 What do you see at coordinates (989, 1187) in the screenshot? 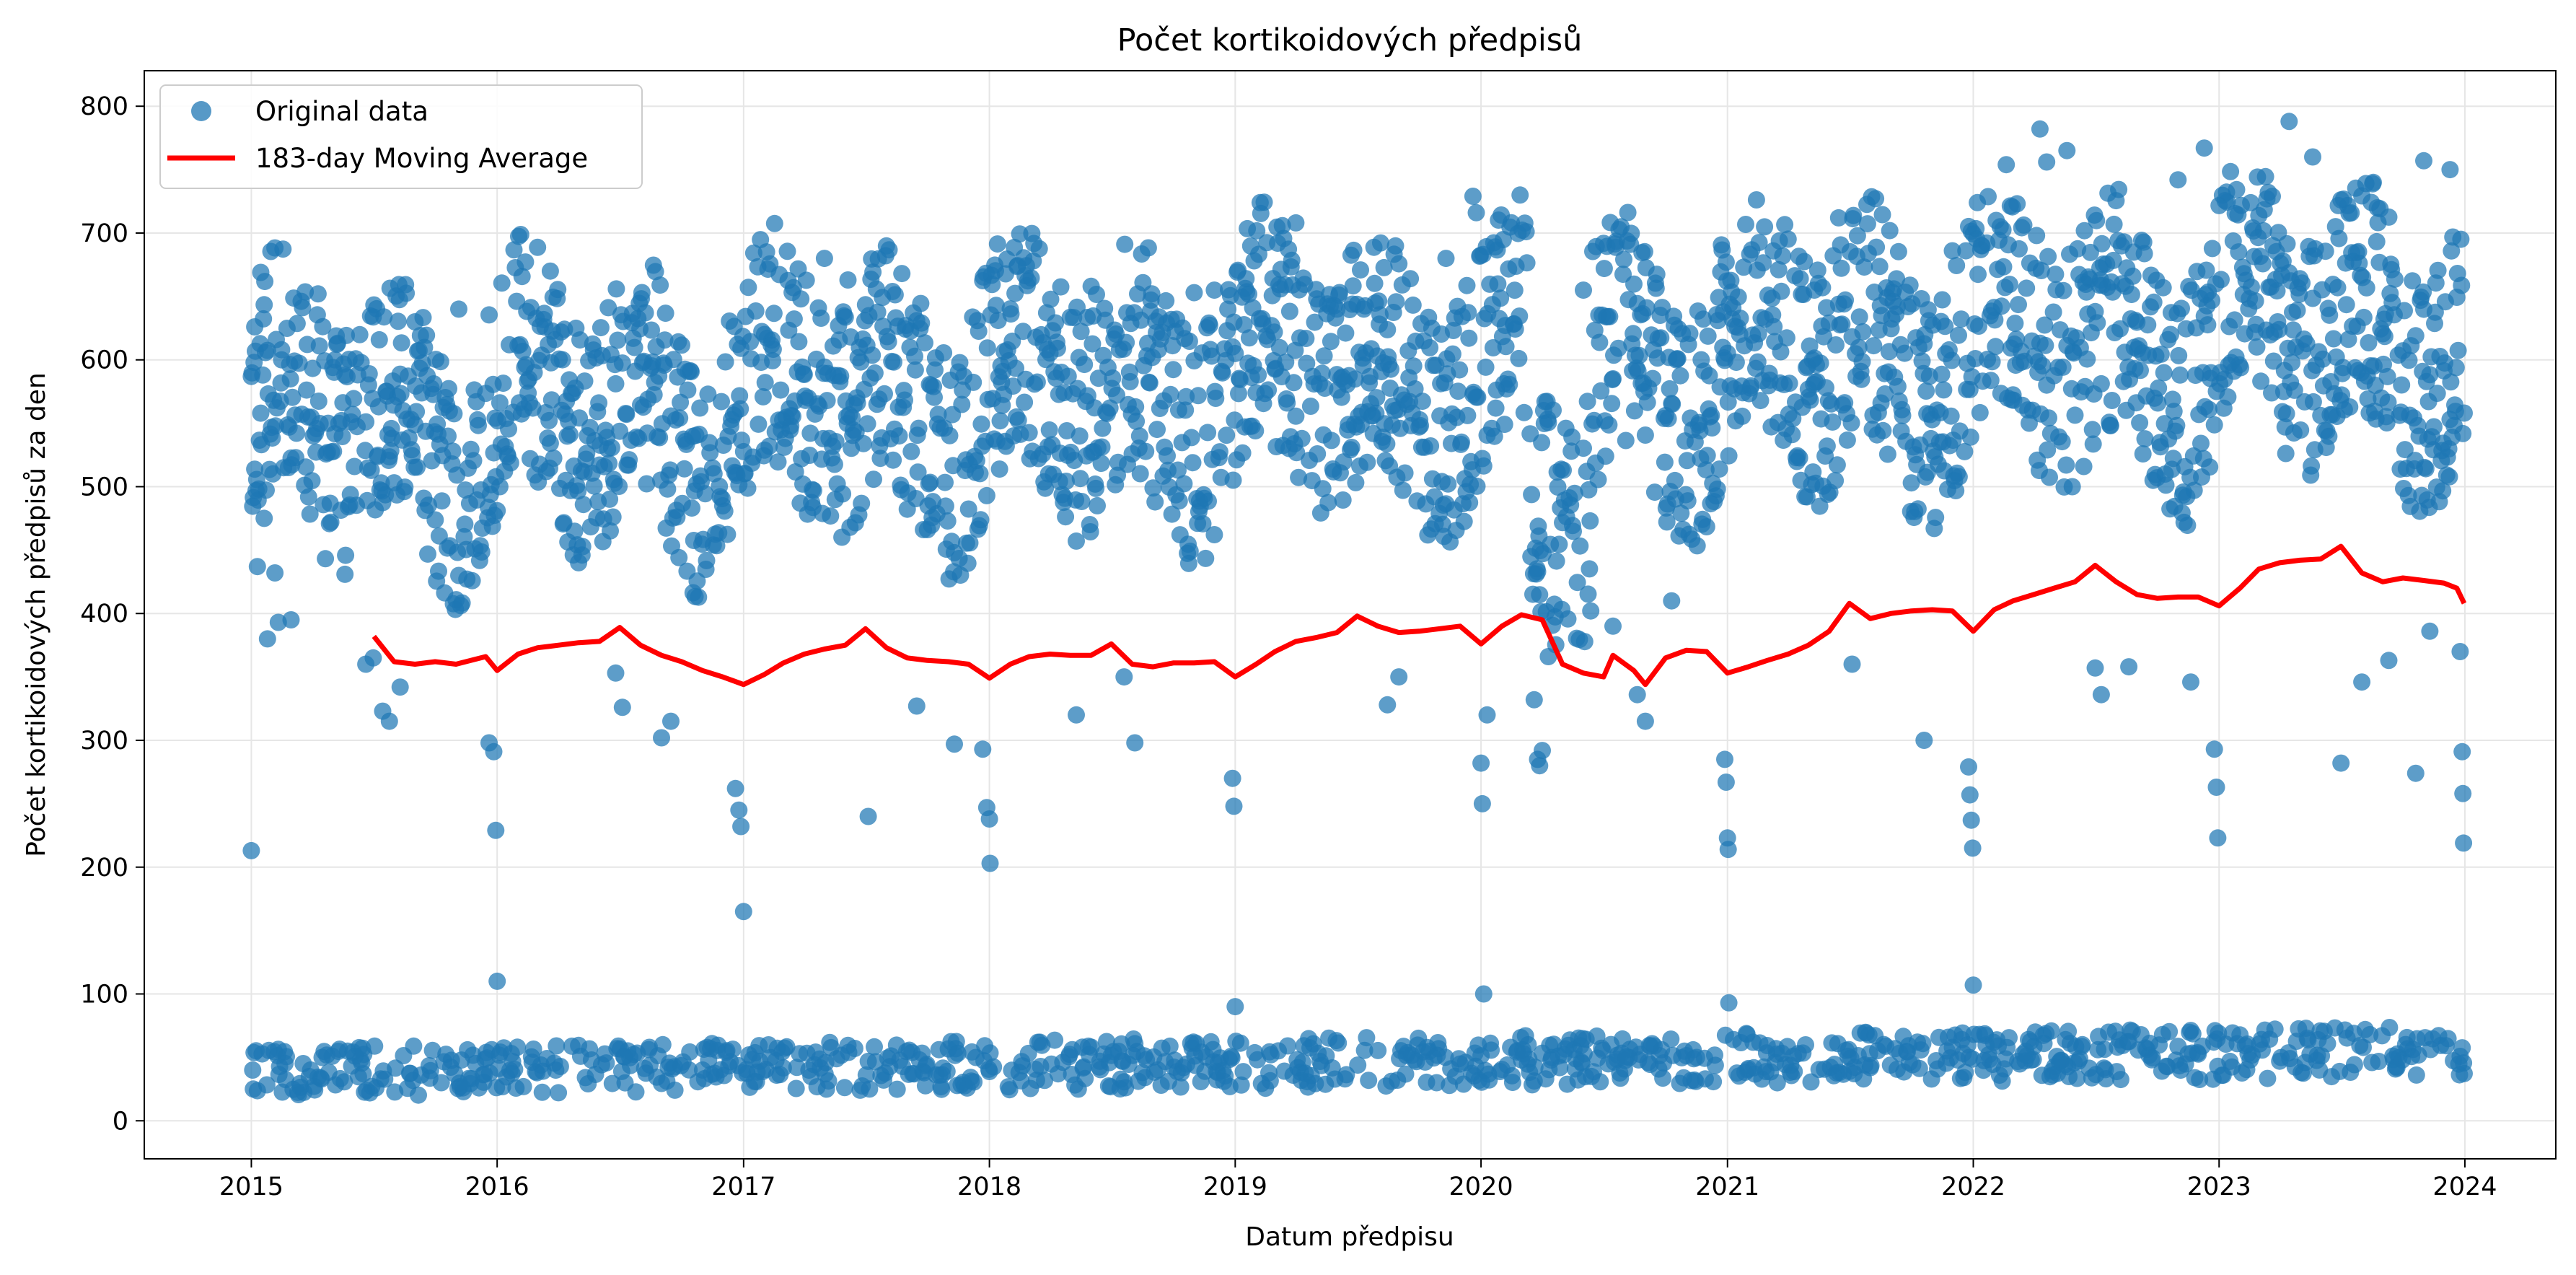
I see `x-tick-label: 2018` at bounding box center [989, 1187].